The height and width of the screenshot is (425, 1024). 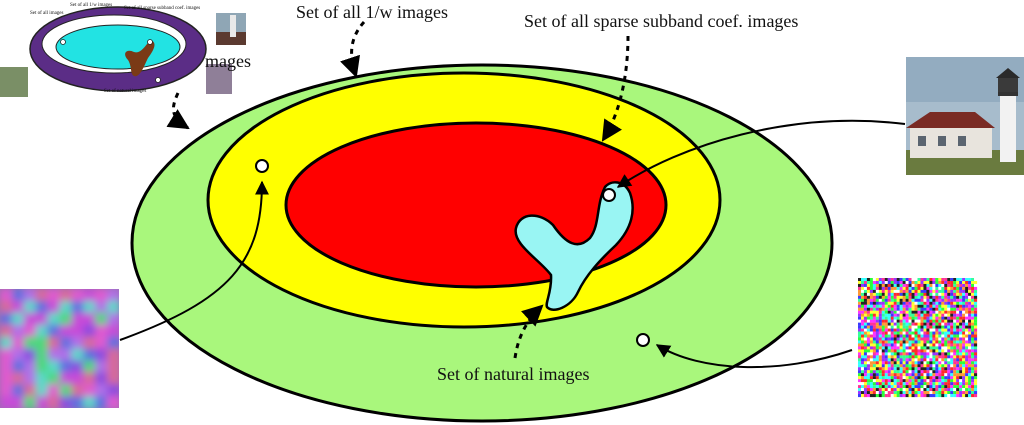 What do you see at coordinates (918, 338) in the screenshot?
I see `white-noise-image` at bounding box center [918, 338].